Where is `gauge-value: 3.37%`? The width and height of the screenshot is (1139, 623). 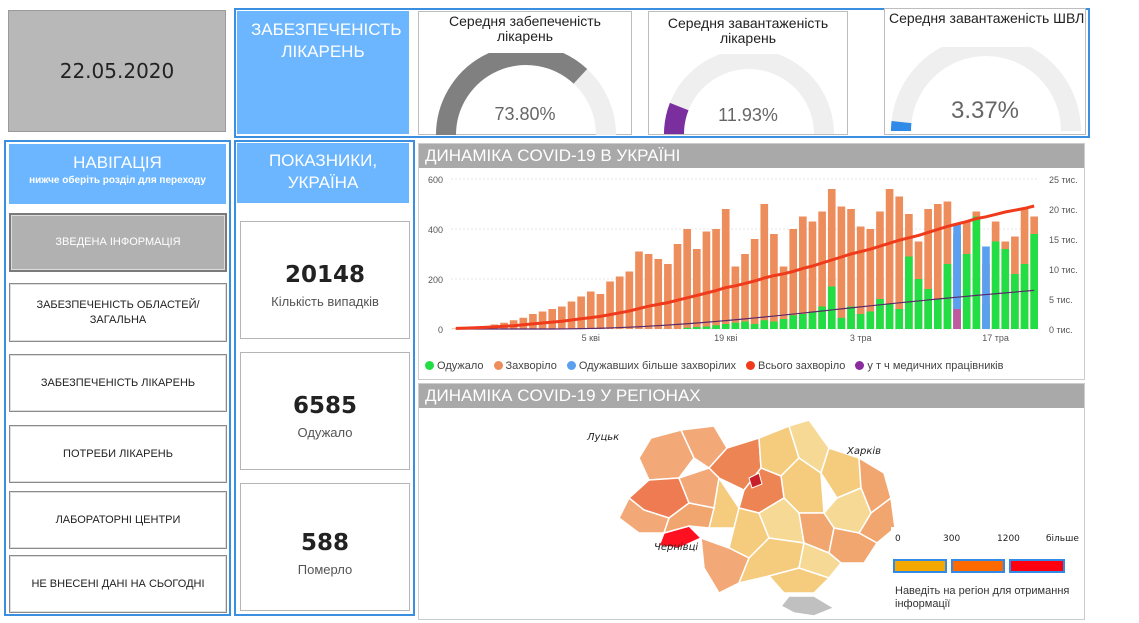 gauge-value: 3.37% is located at coordinates (985, 110).